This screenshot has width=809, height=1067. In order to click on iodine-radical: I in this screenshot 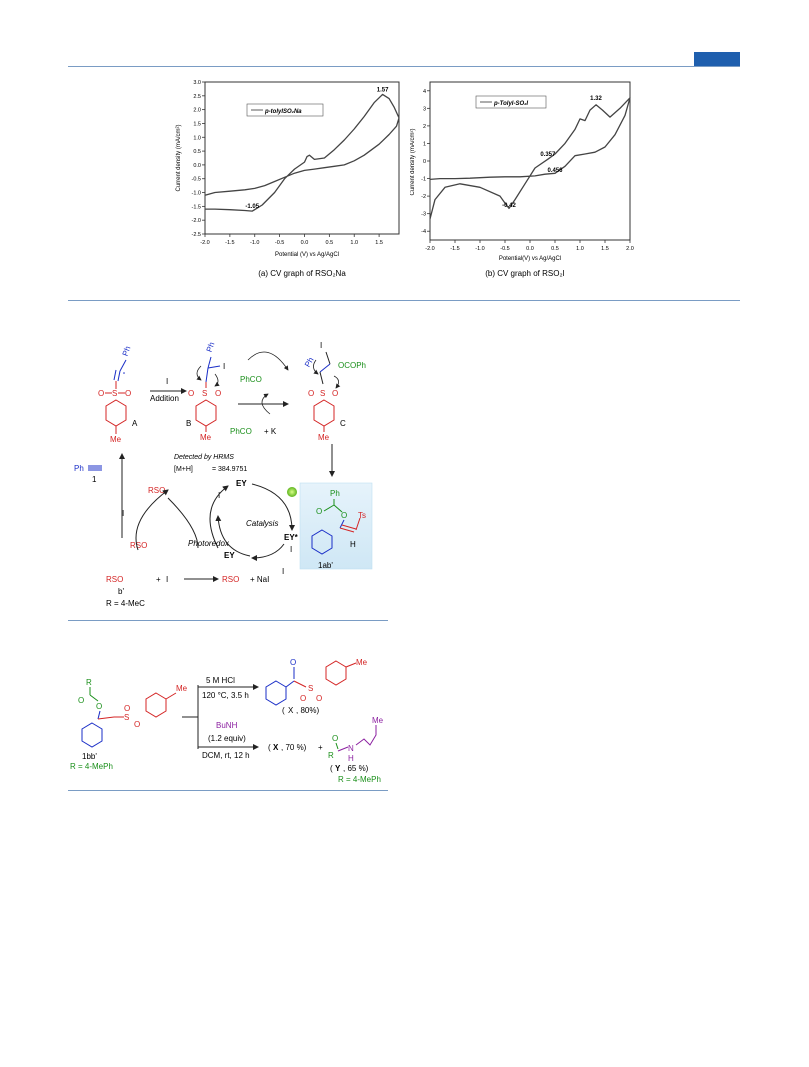, I will do `click(167, 381)`.